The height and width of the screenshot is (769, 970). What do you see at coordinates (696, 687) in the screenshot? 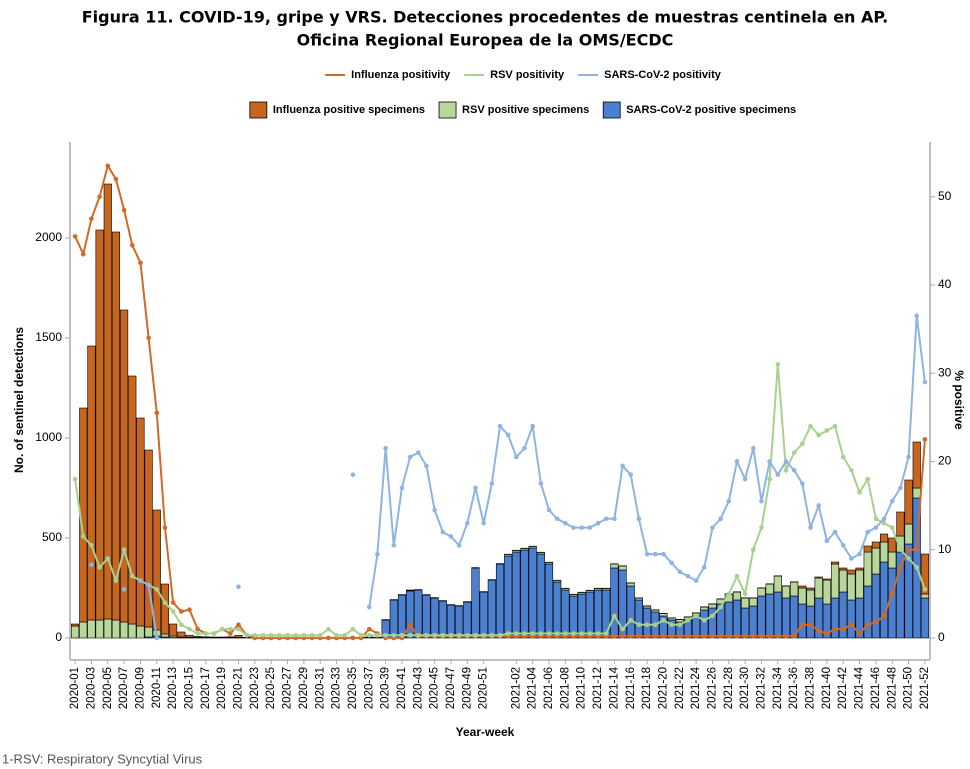
I see `x-tick-label: 2021-24` at bounding box center [696, 687].